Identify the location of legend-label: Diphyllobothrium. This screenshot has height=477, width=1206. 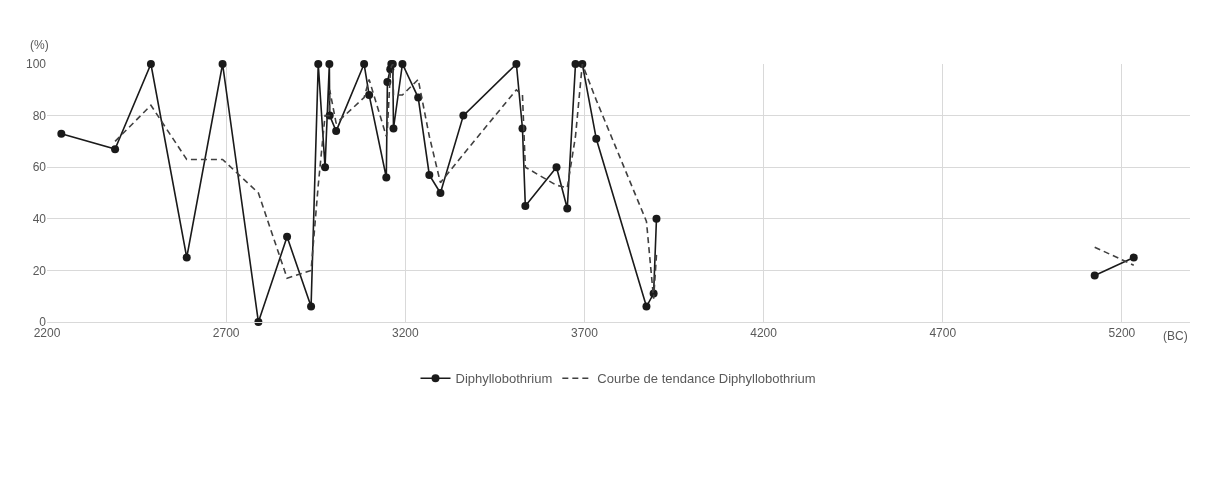
(504, 379).